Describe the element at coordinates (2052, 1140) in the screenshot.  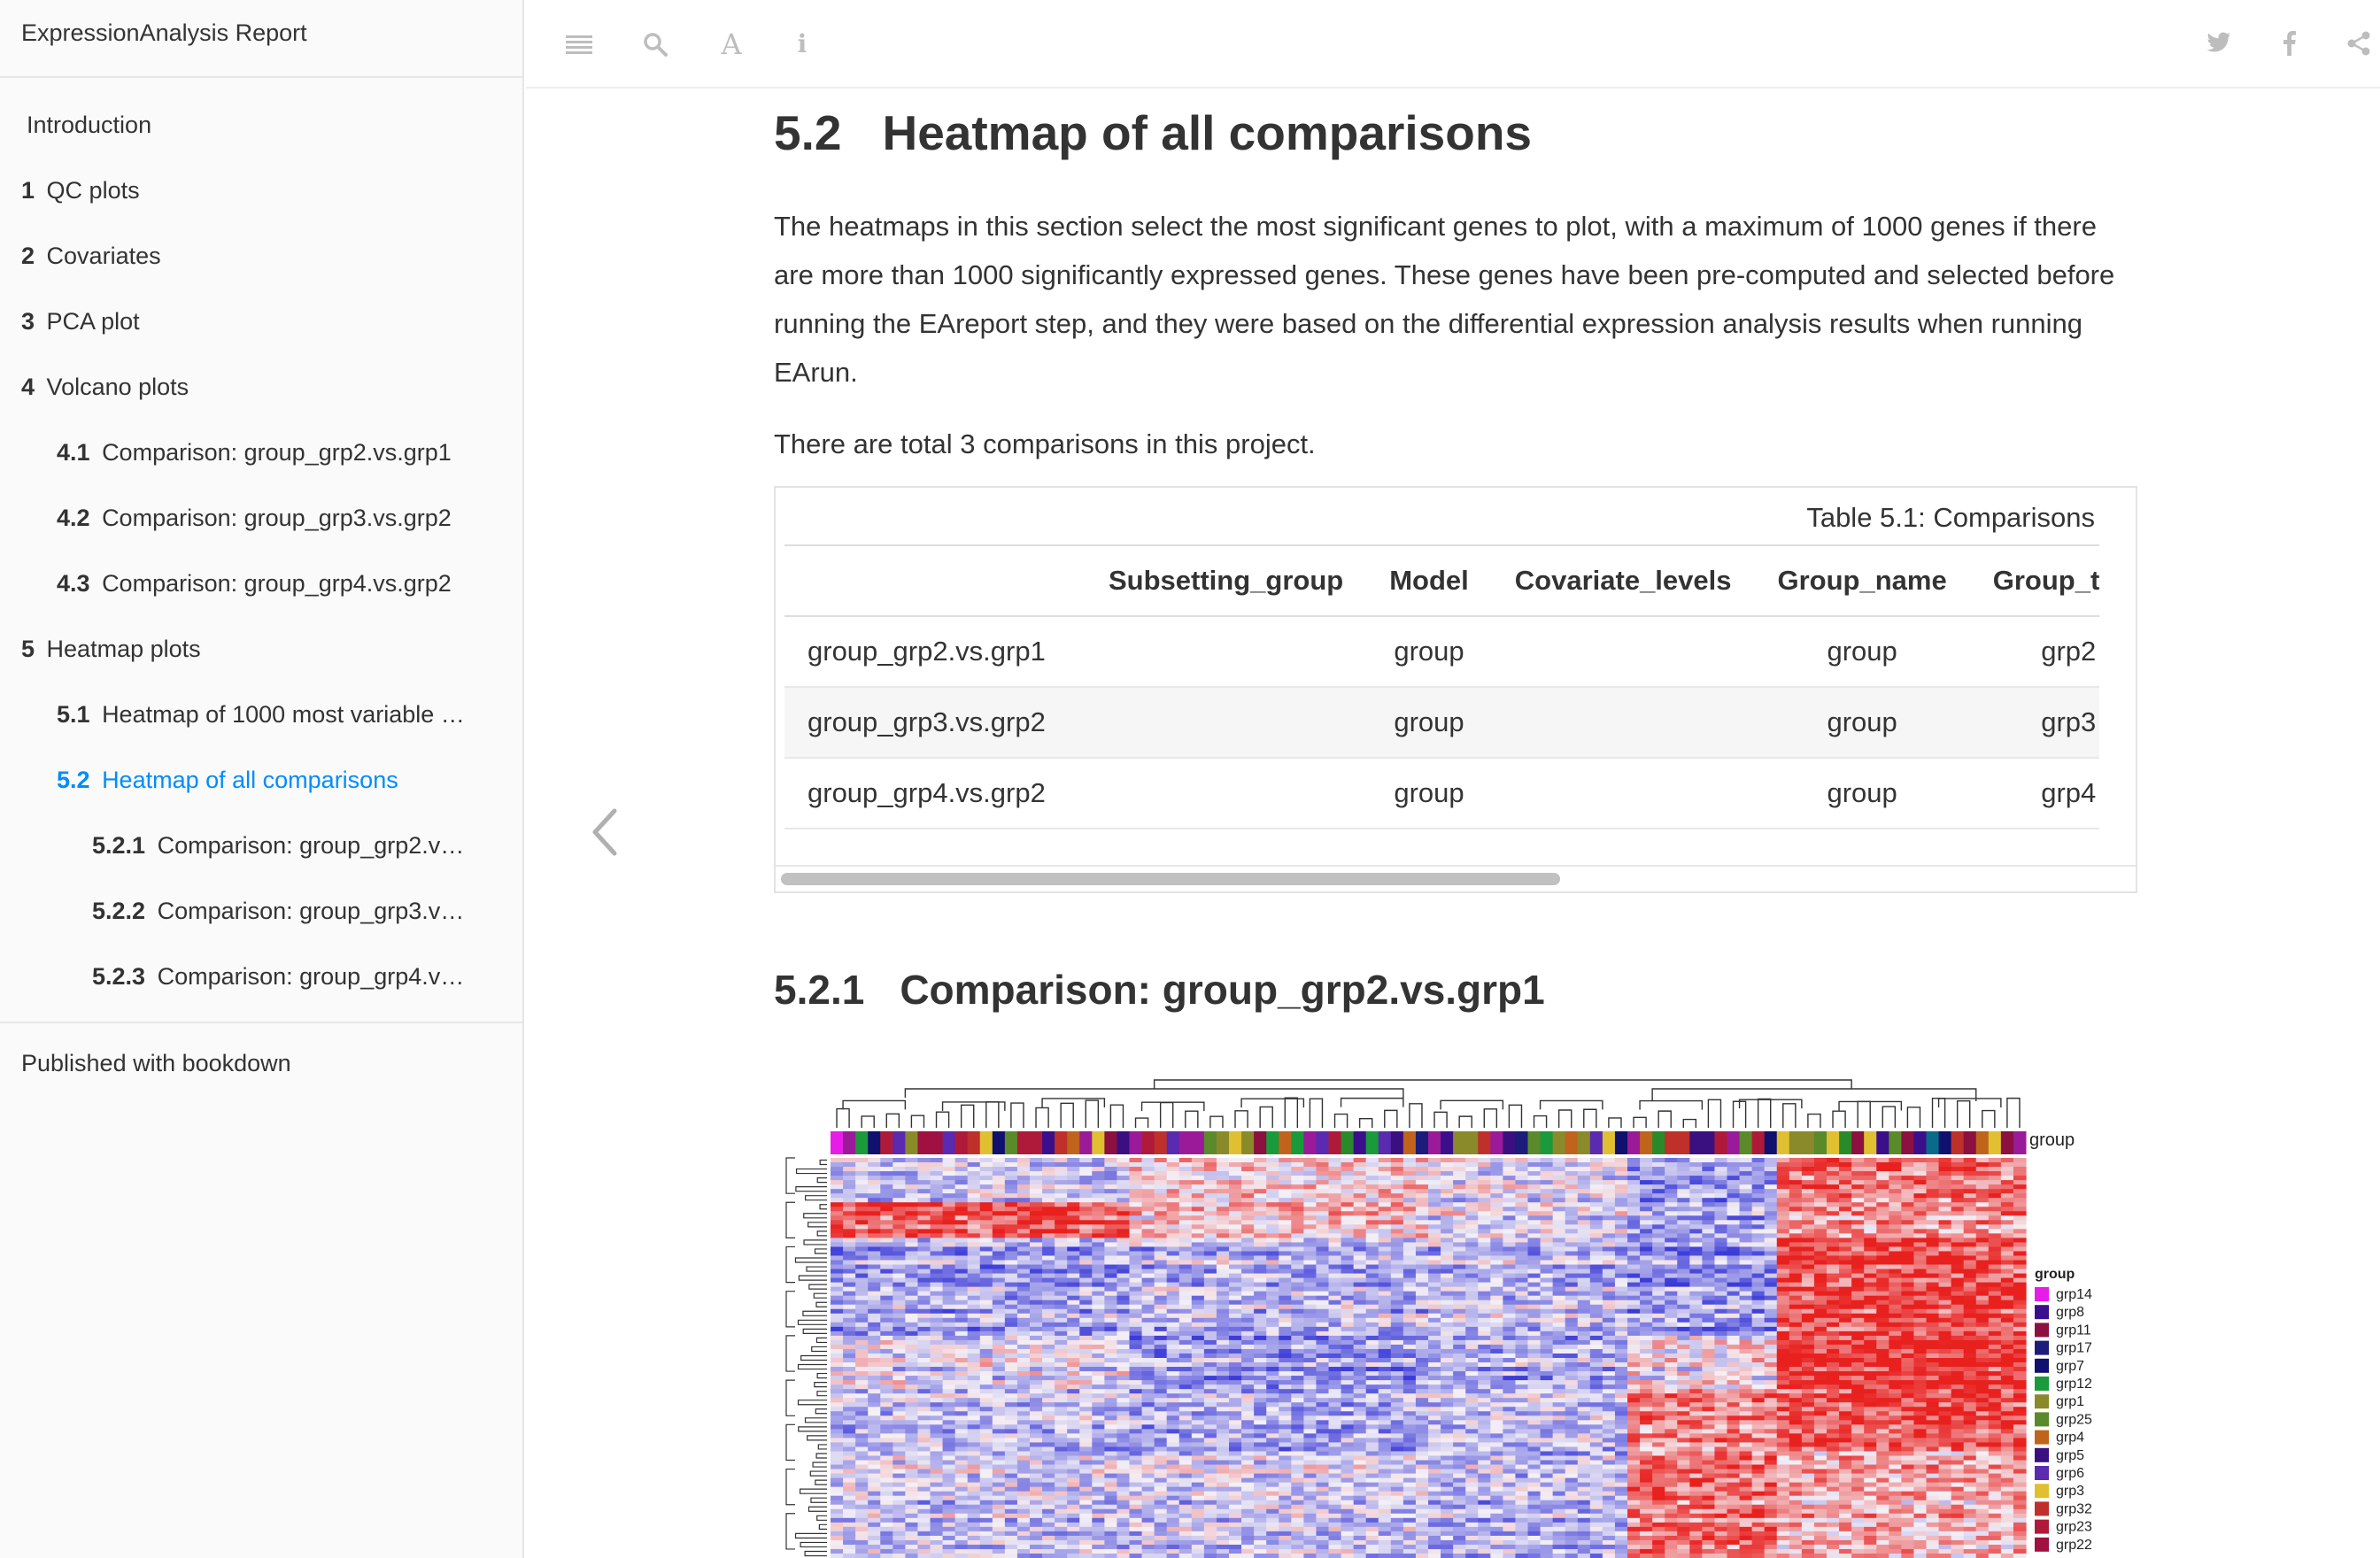
I see `annotation-label: group` at that location.